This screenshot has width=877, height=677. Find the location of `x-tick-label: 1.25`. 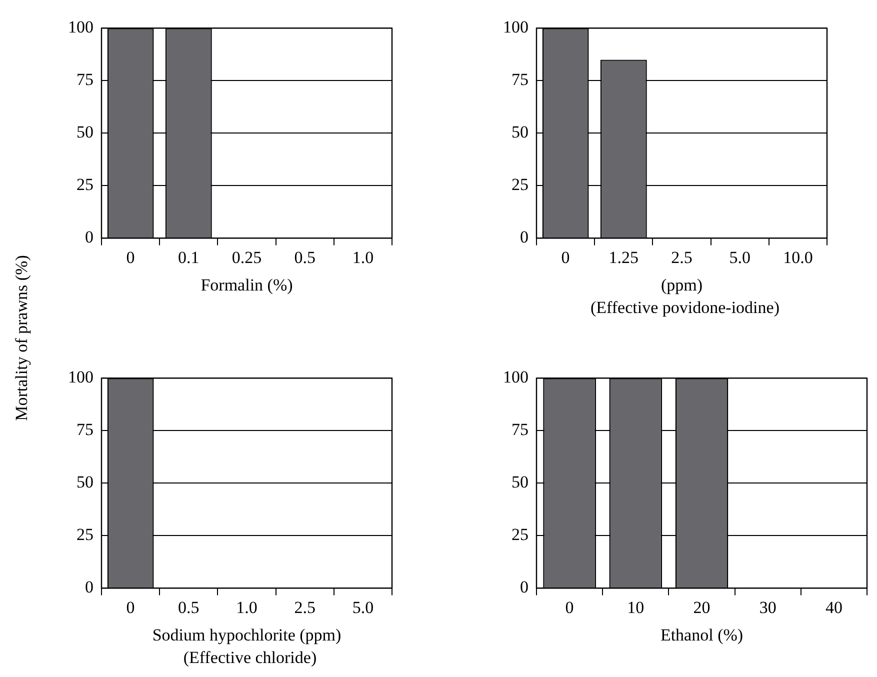

x-tick-label: 1.25 is located at coordinates (623, 257).